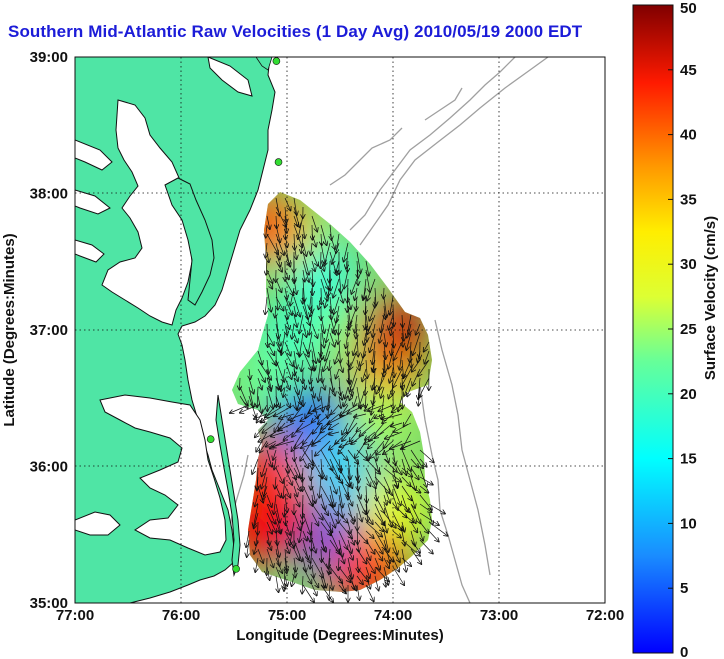  What do you see at coordinates (684, 651) in the screenshot?
I see `colorbar-tick-label: 0` at bounding box center [684, 651].